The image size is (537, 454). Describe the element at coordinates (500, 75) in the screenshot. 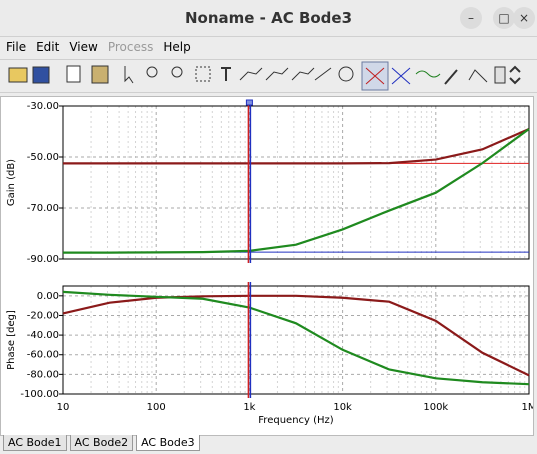

I see `scroll-left` at that location.